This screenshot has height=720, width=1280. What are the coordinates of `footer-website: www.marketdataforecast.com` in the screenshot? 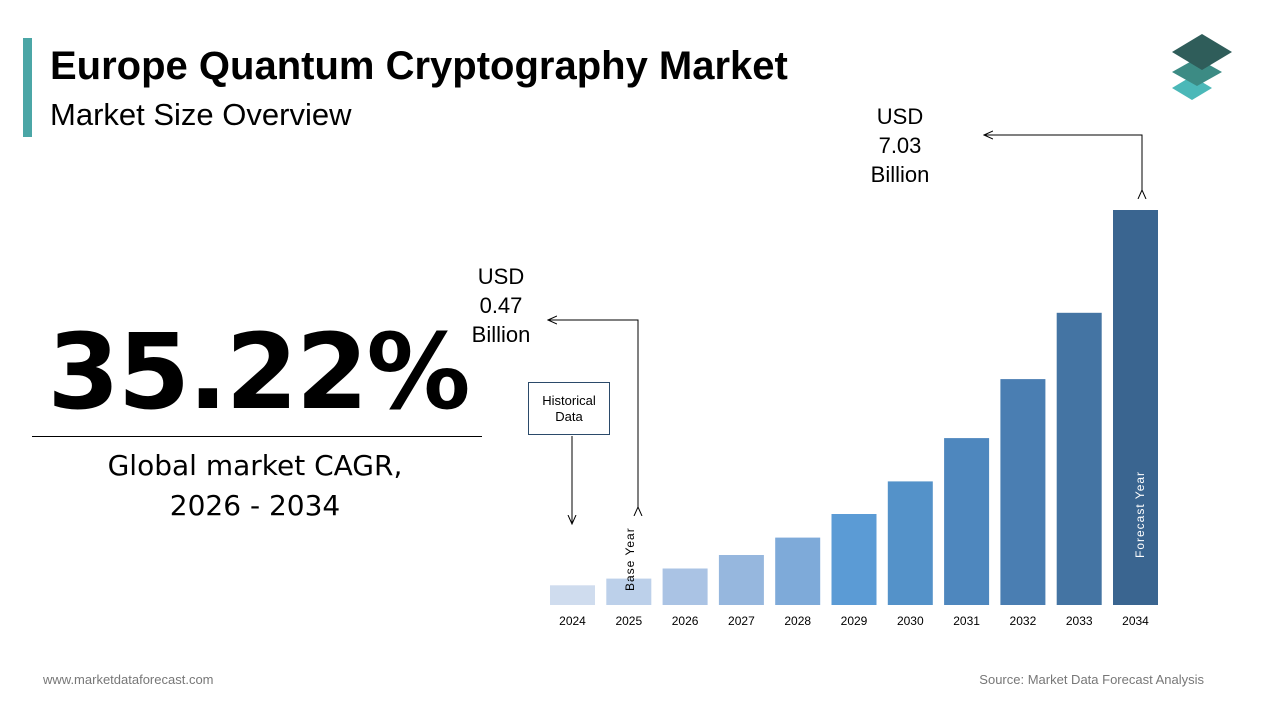 It's located at (128, 679).